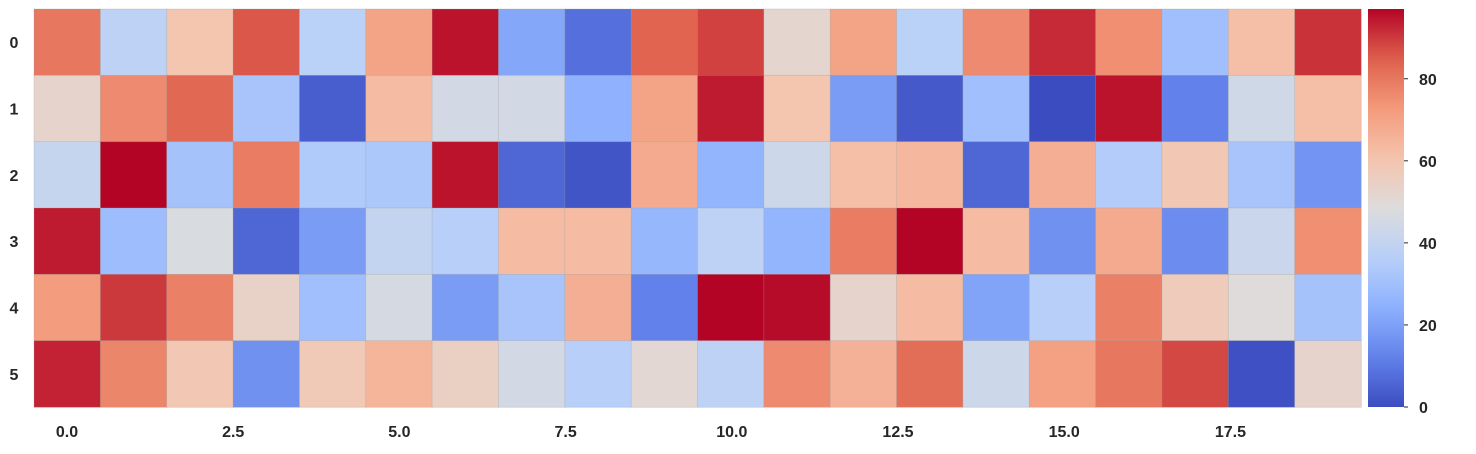 This screenshot has height=454, width=1476. What do you see at coordinates (1129, 42) in the screenshot?
I see `heatmap-cell-r0-c16` at bounding box center [1129, 42].